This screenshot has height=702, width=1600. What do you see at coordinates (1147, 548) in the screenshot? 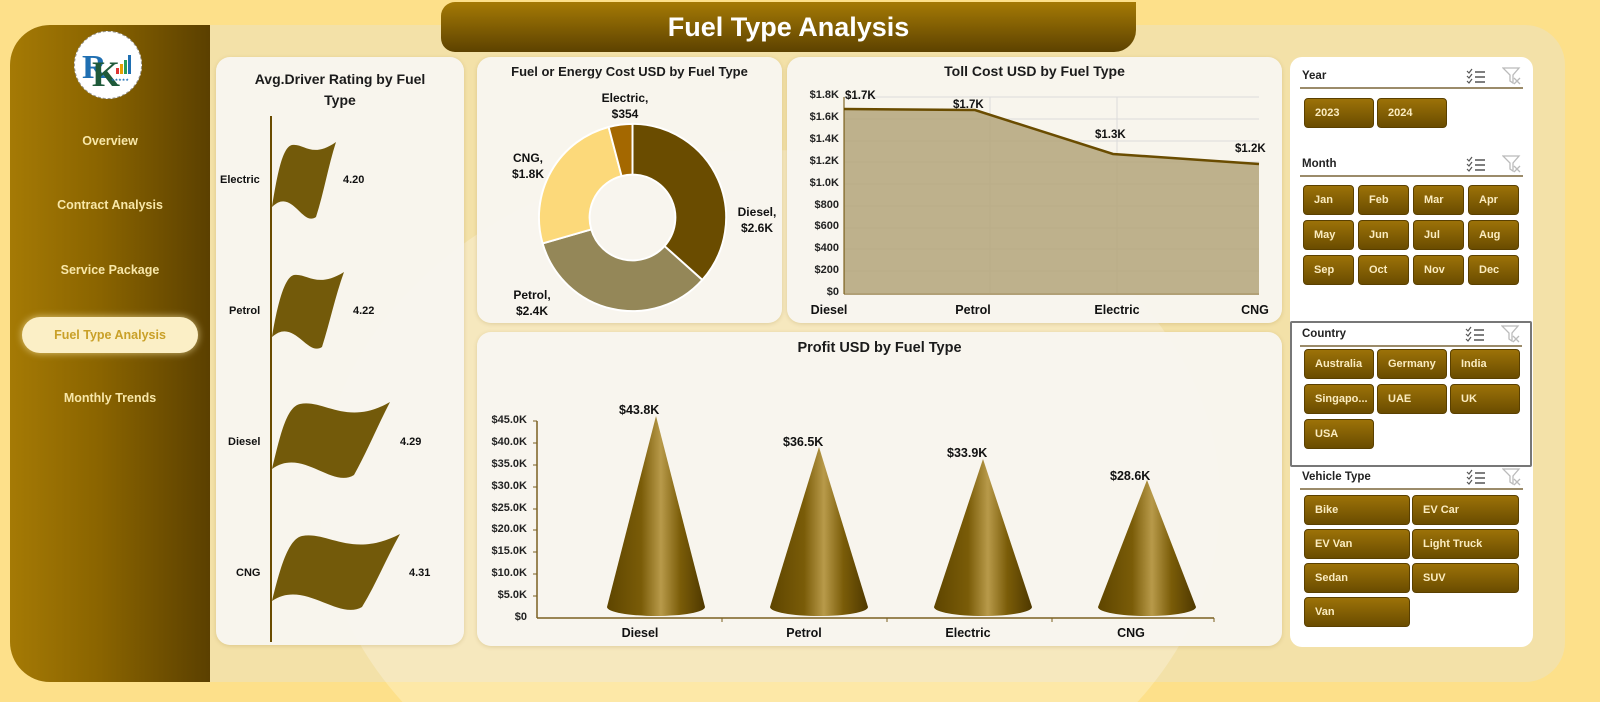
I see `cone-cng` at bounding box center [1147, 548].